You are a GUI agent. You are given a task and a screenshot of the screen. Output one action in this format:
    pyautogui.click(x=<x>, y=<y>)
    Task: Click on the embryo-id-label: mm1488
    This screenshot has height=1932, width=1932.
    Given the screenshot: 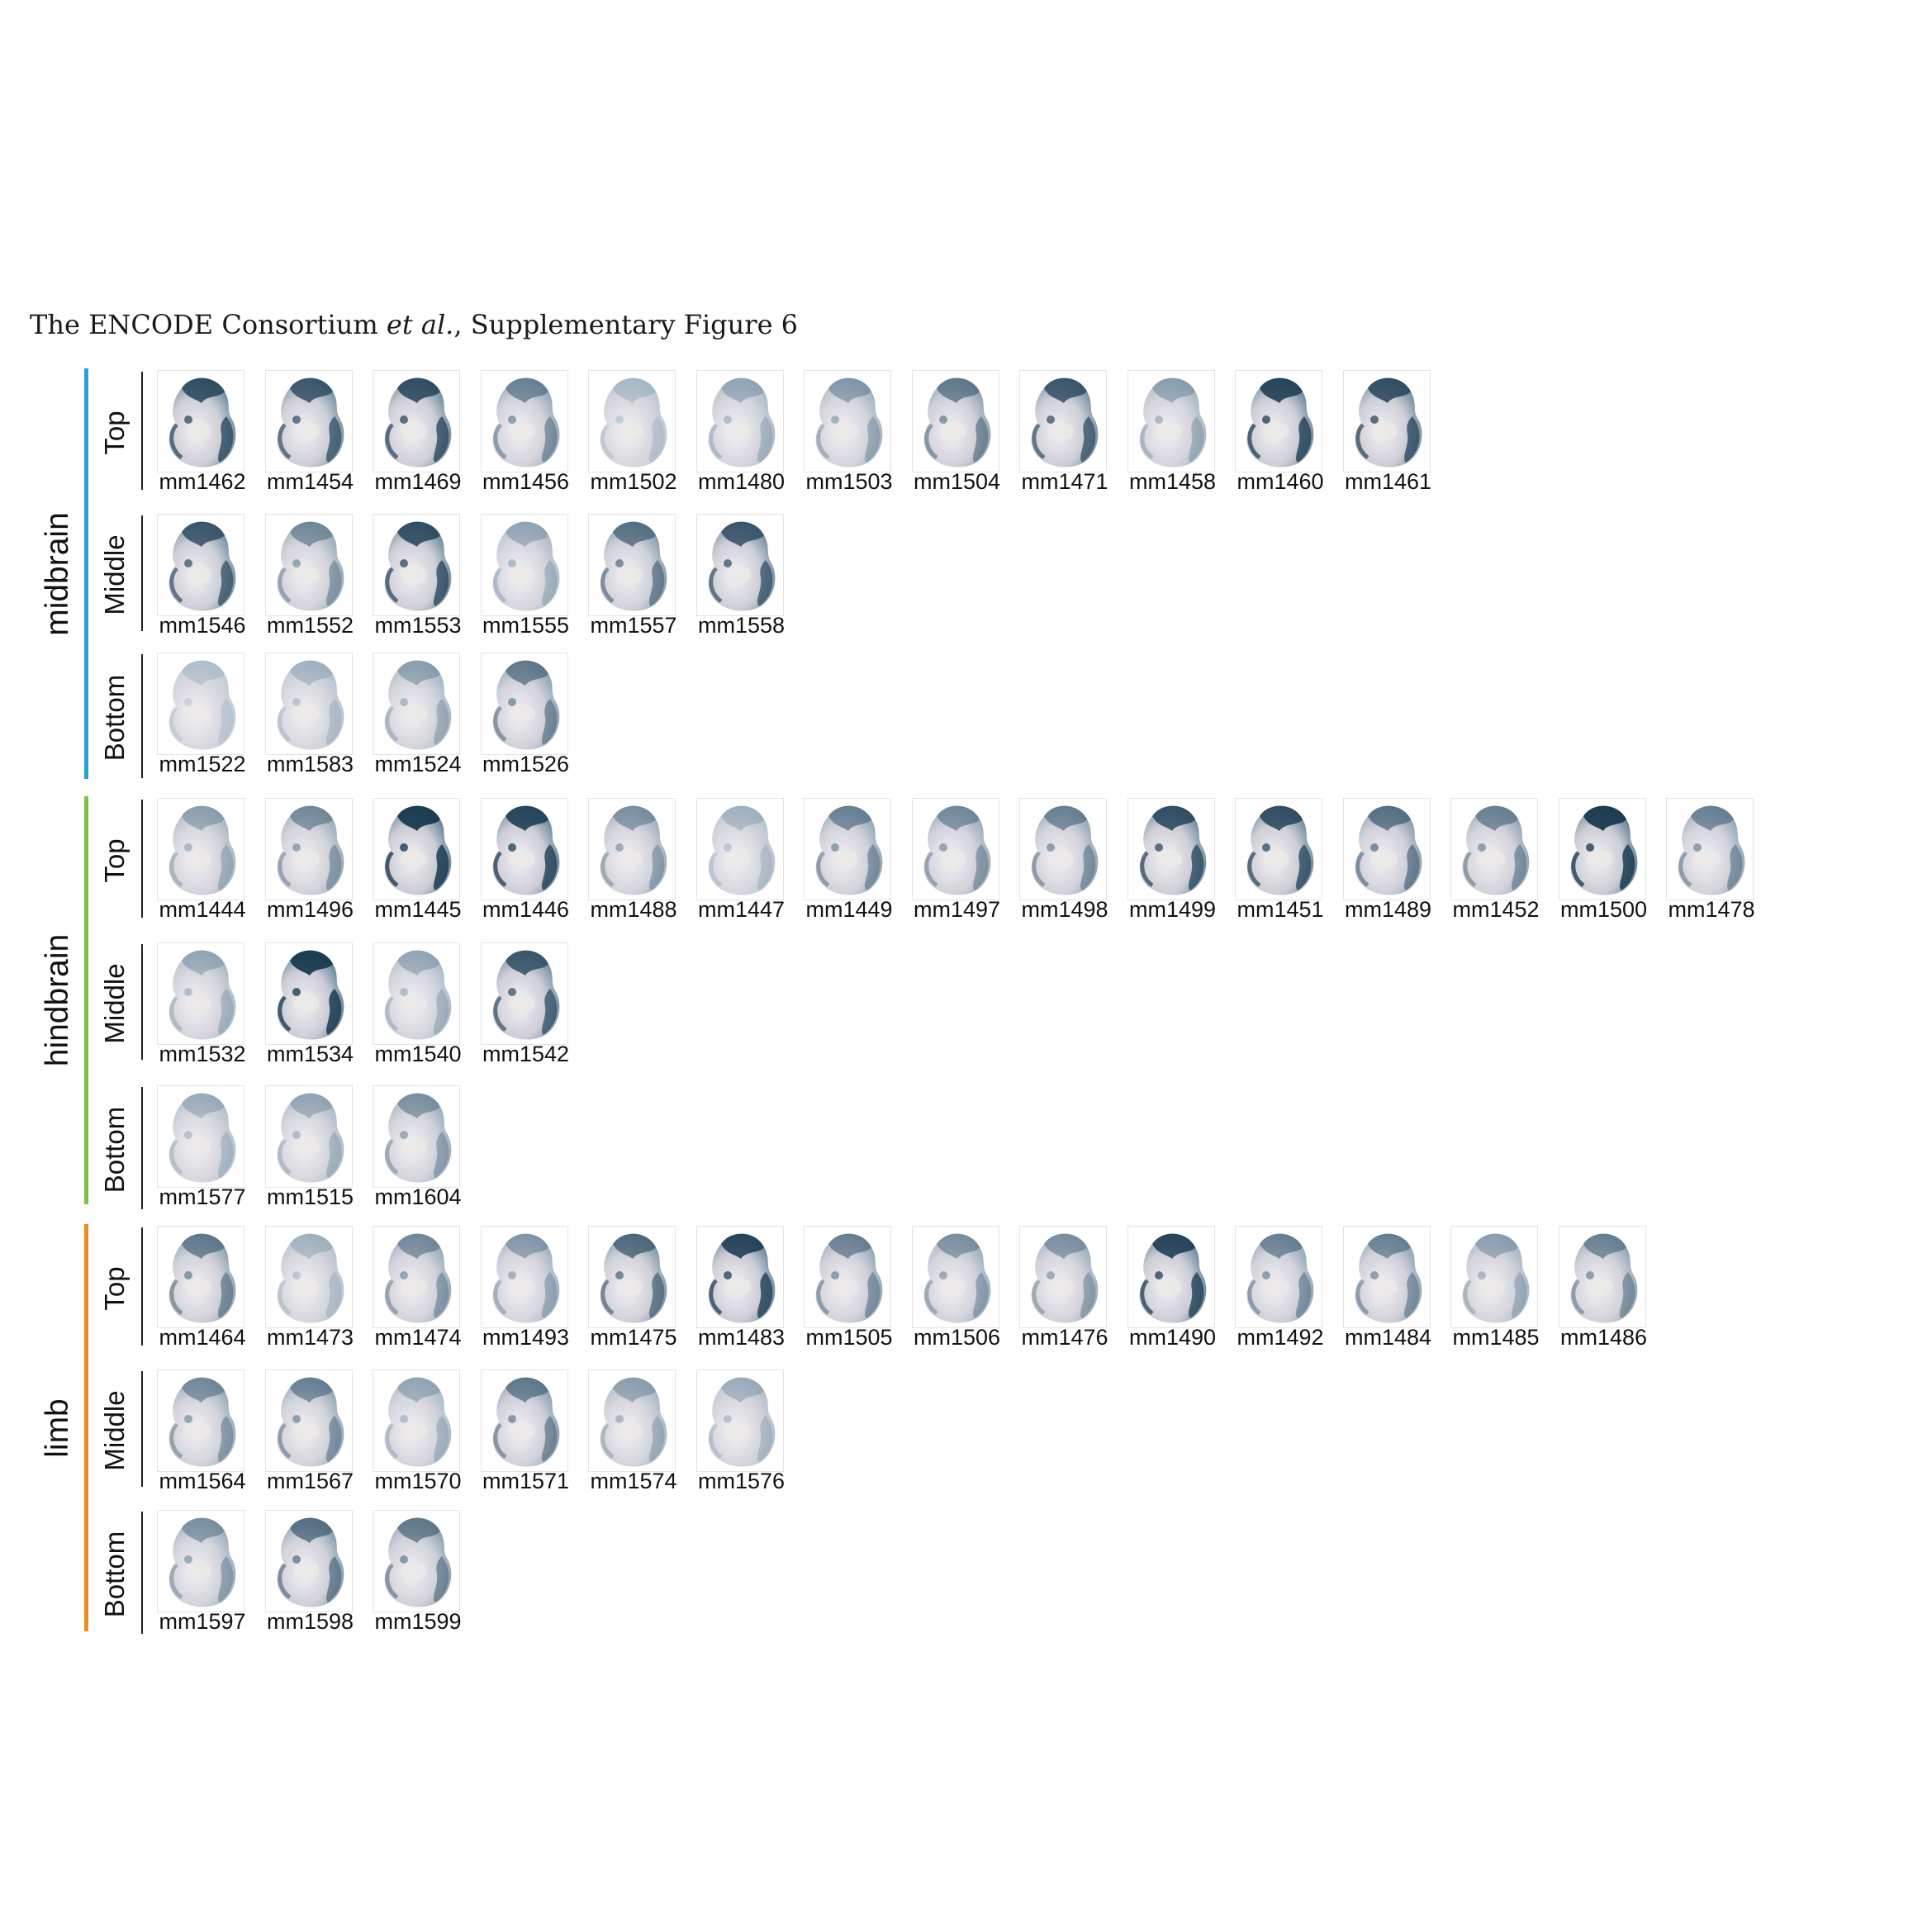 What is the action you would take?
    pyautogui.click(x=633, y=910)
    